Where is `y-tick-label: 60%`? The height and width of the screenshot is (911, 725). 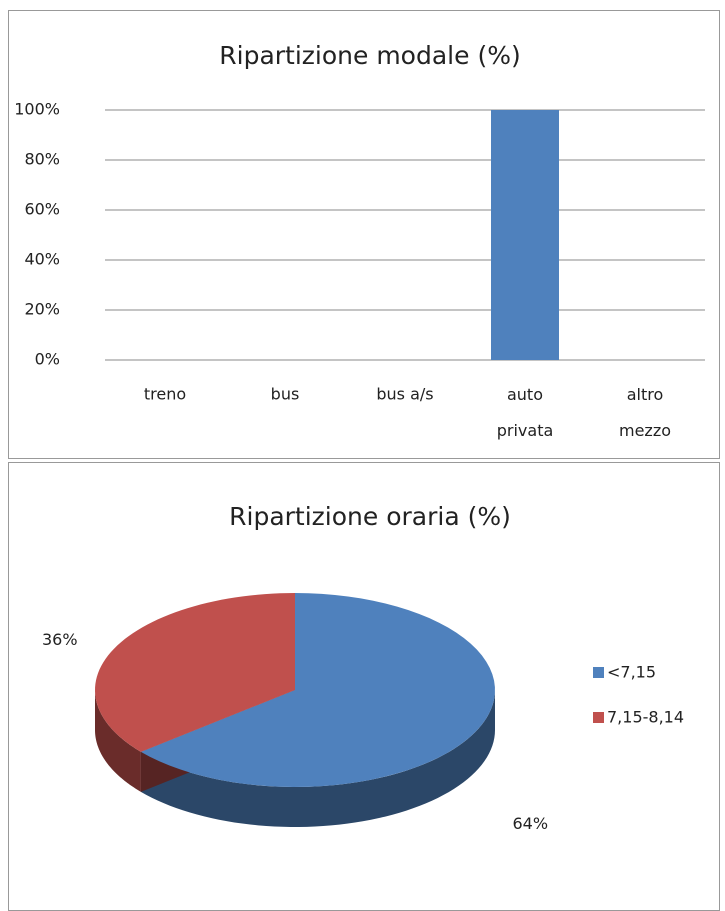
y-tick-label: 60% is located at coordinates (42, 209).